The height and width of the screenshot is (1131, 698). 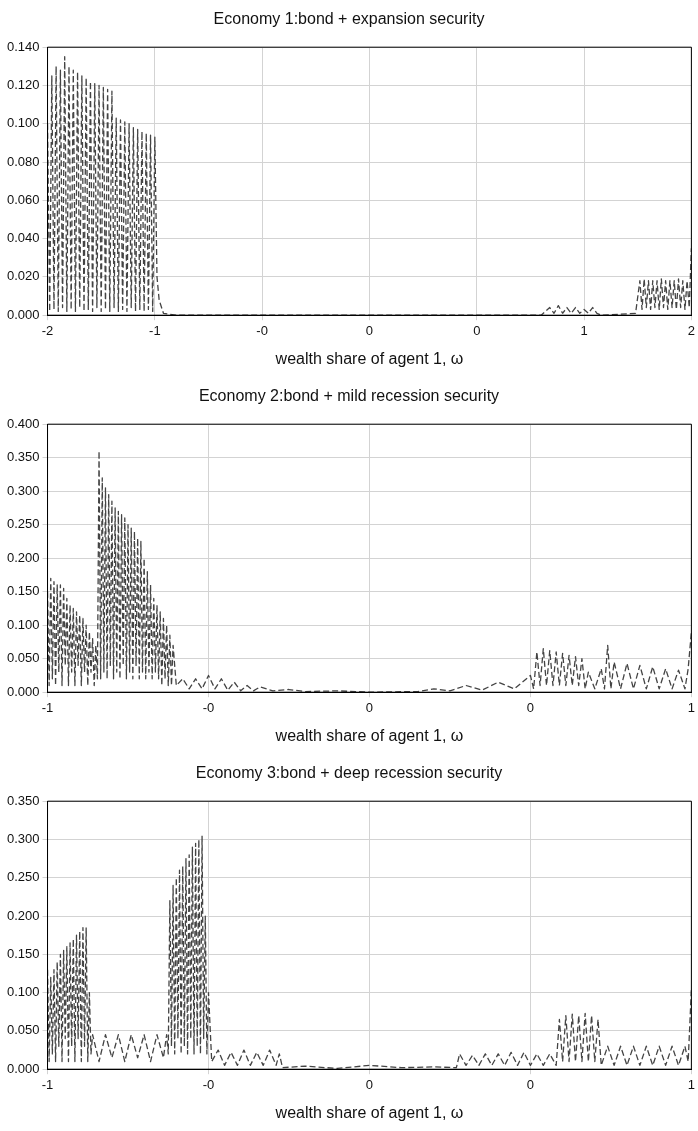 I want to click on y-tick-label: 0.060, so click(x=23, y=199).